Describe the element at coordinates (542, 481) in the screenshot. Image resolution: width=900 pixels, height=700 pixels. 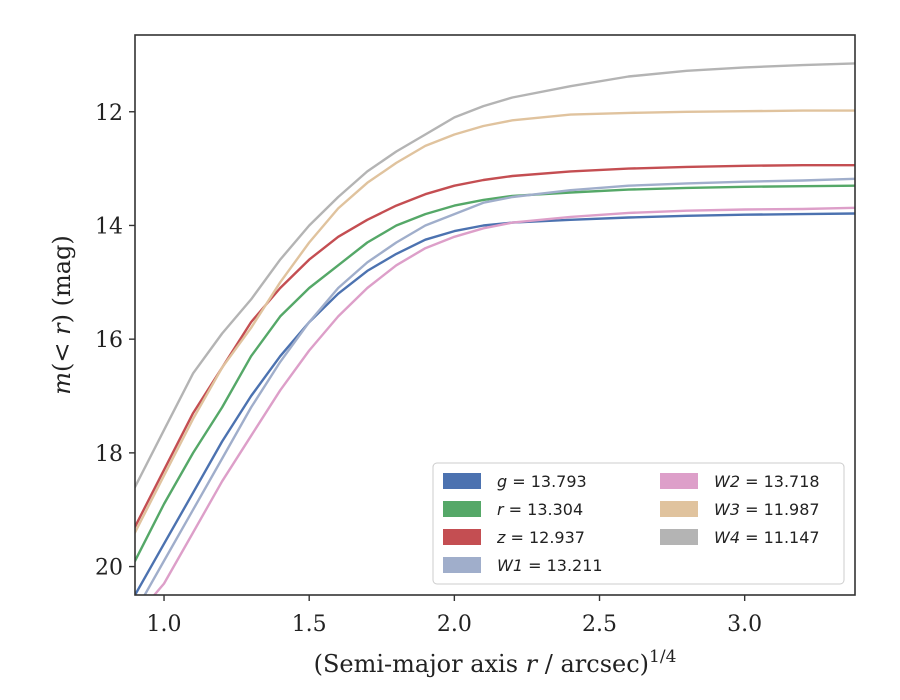
I see `legend-entry-label: g = 13.793` at that location.